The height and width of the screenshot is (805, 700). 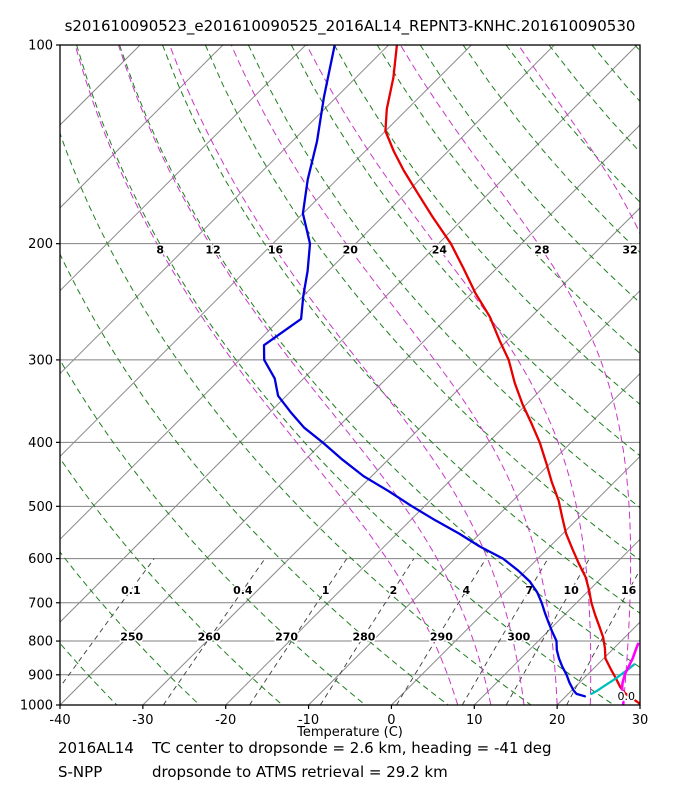 I want to click on x-tick-label: -40, so click(x=59, y=720).